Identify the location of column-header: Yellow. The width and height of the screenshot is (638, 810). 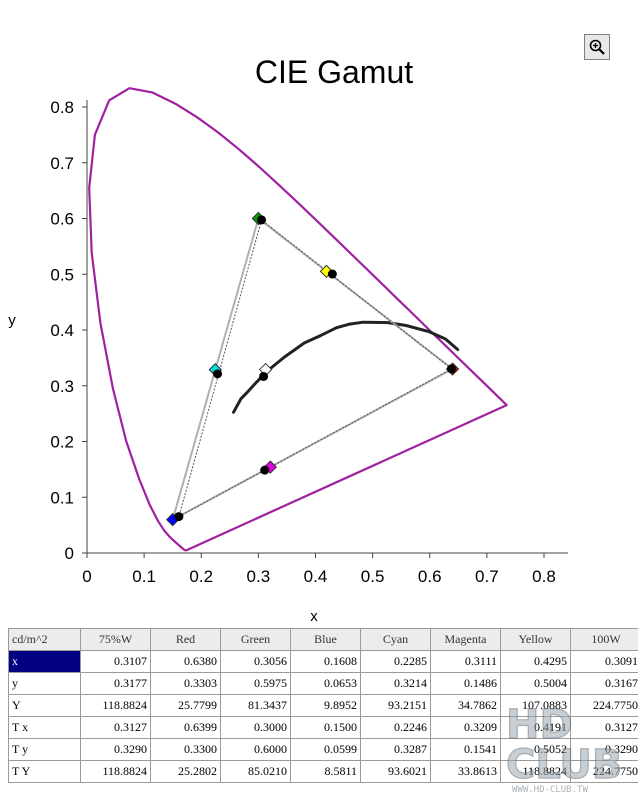
(535, 639).